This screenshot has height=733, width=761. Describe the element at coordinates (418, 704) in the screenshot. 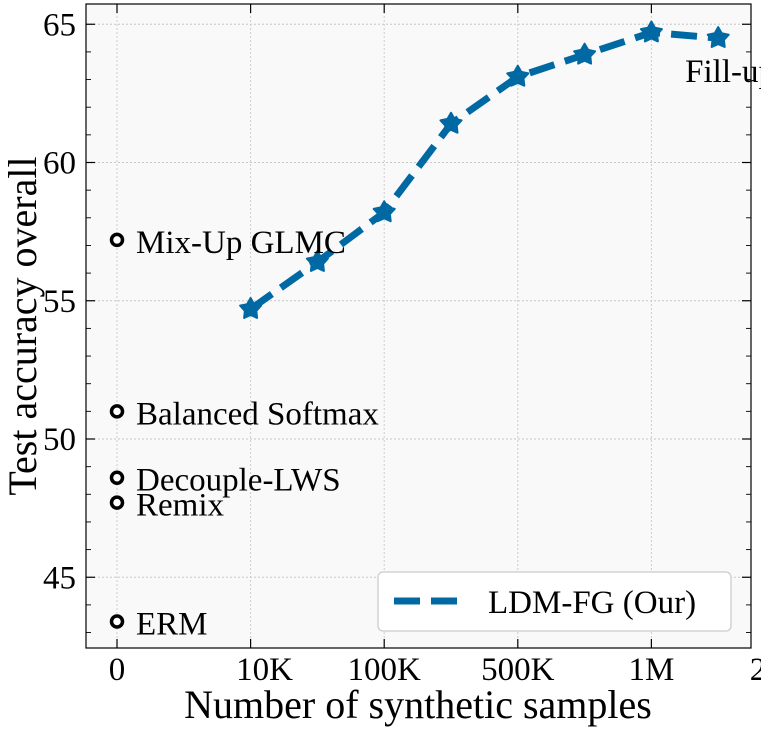

I see `x-axis-label: Number of synthetic samples` at that location.